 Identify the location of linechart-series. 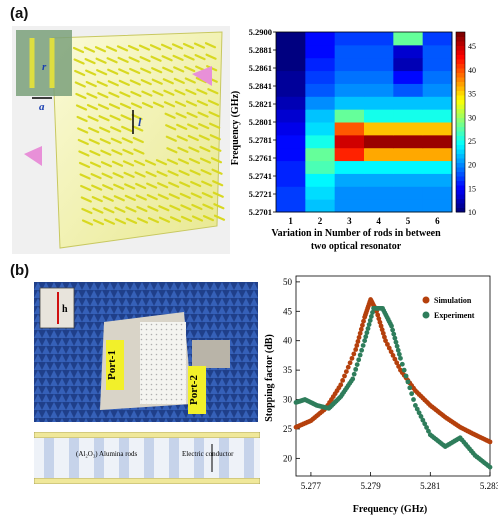
(393, 383).